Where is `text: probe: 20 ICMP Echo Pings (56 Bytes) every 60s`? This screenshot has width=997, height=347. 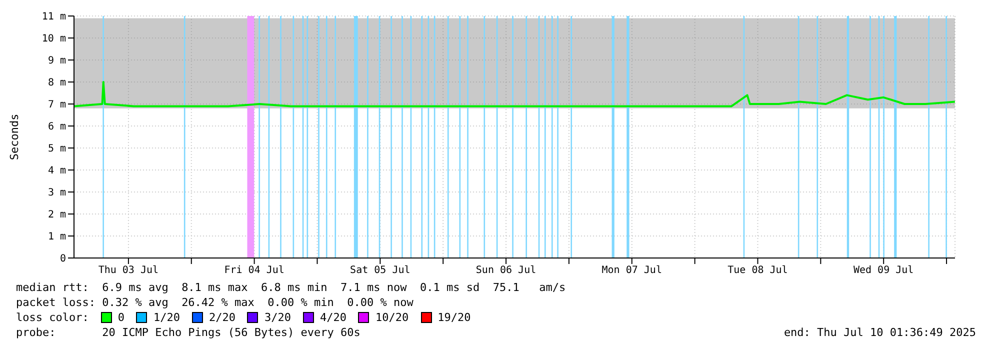
text: probe: 20 ICMP Echo Pings (56 Bytes) every 60s is located at coordinates (188, 332).